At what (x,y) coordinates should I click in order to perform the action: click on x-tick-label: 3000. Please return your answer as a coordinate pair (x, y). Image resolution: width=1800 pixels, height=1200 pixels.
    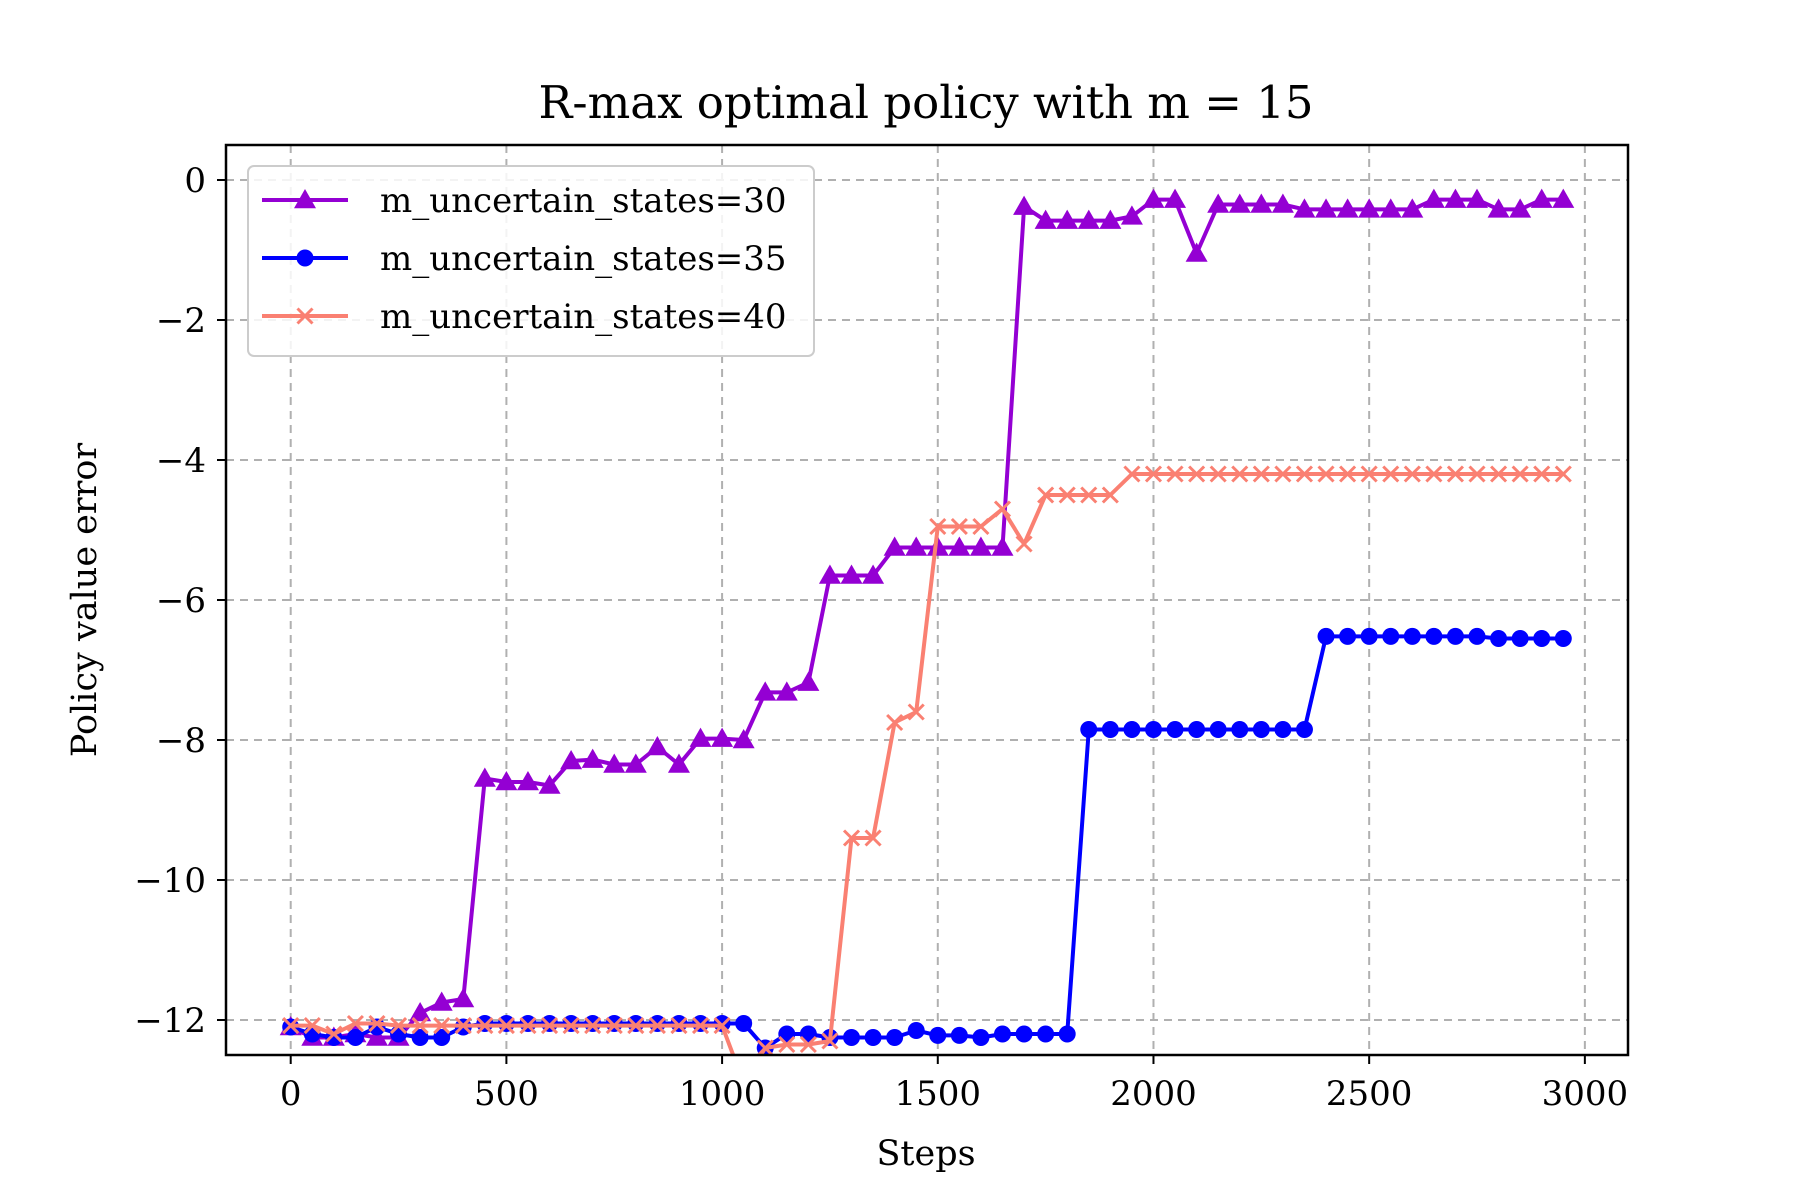
    Looking at the image, I should click on (1585, 1094).